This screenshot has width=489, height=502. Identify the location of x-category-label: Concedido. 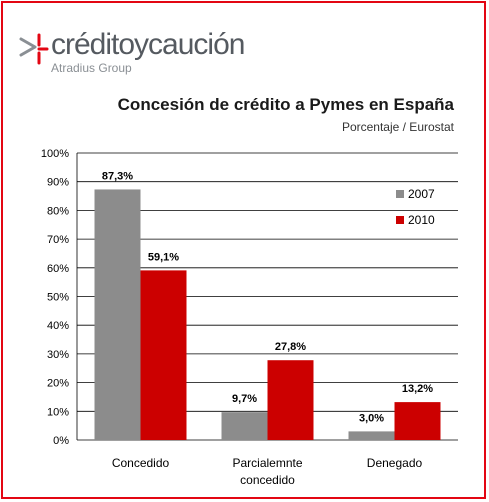
(141, 463).